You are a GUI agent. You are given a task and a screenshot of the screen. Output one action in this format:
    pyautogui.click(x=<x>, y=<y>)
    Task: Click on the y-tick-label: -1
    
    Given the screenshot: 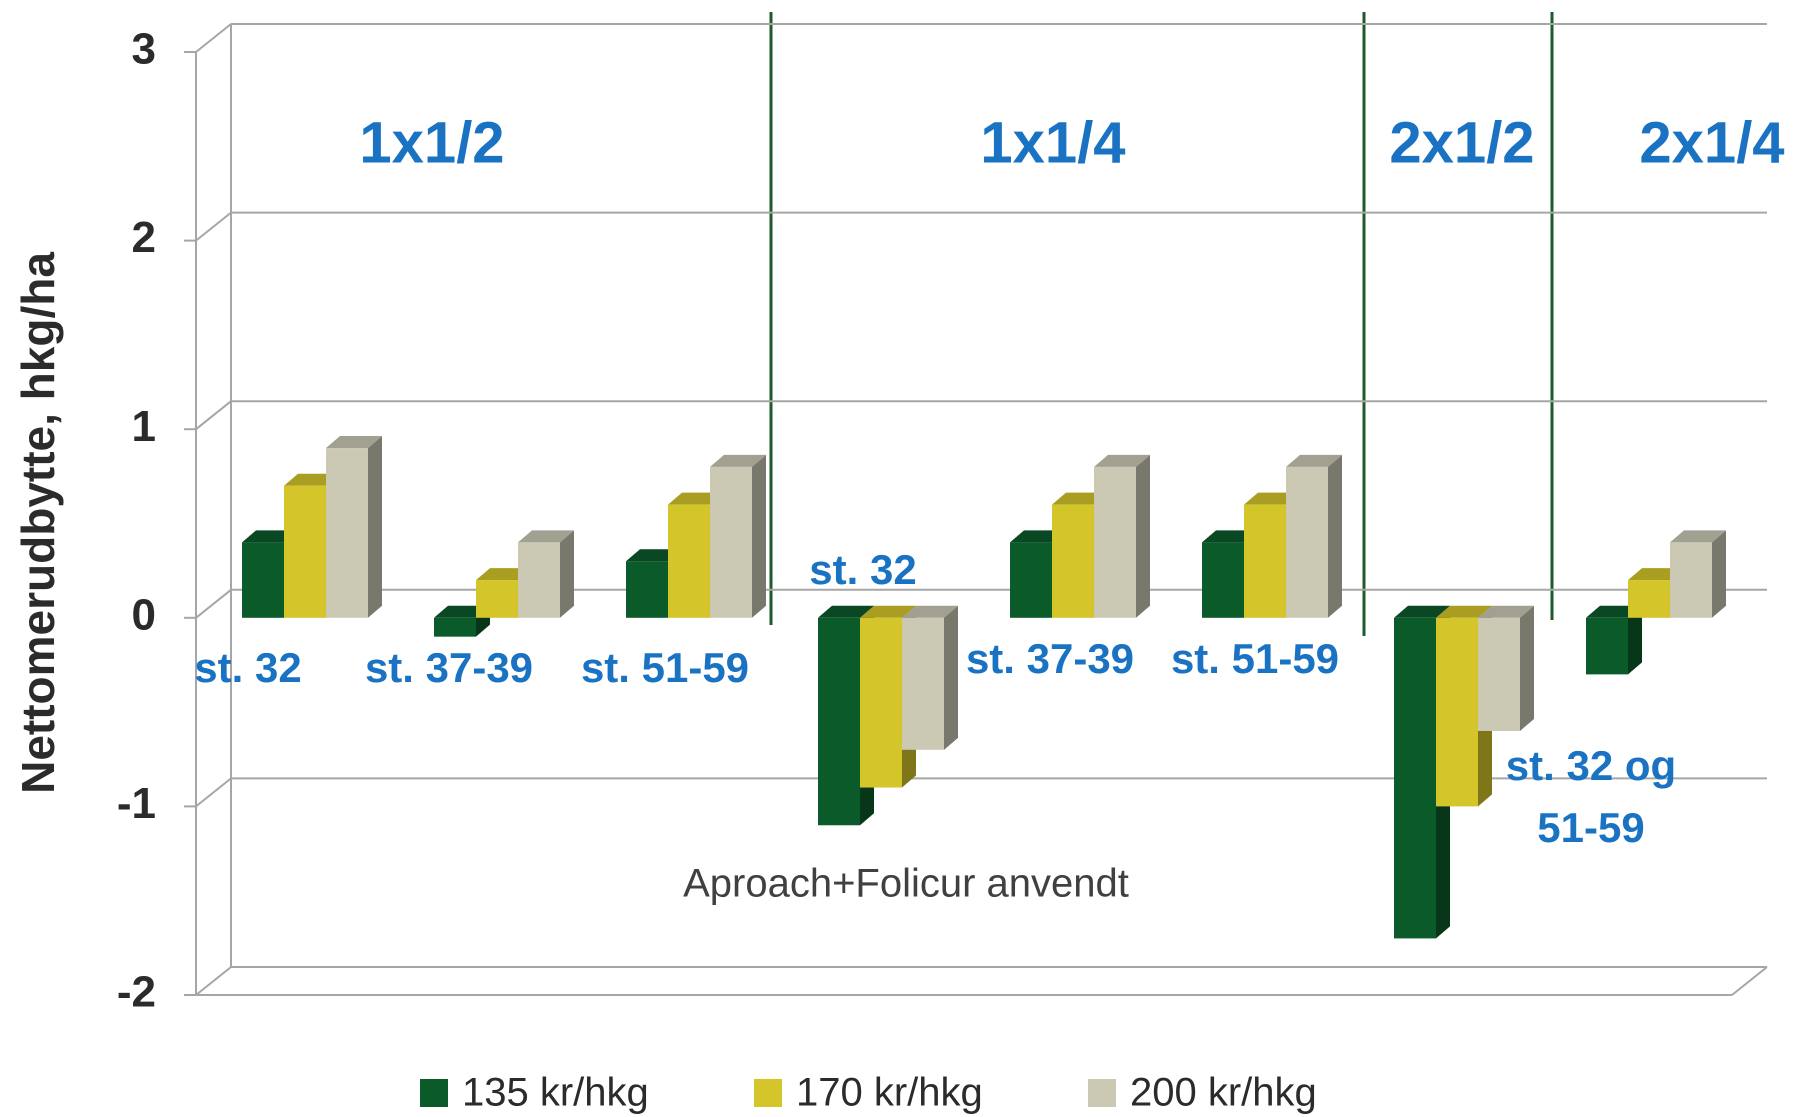 What is the action you would take?
    pyautogui.click(x=136, y=803)
    